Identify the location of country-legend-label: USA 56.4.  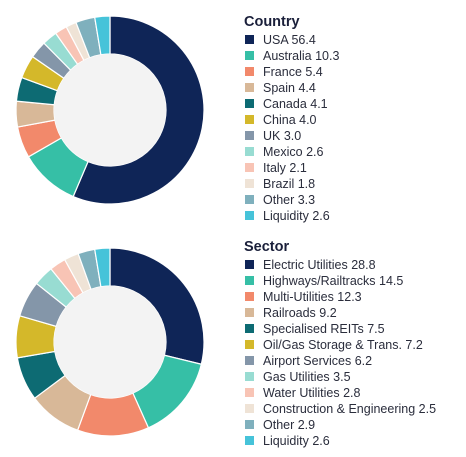
(289, 40).